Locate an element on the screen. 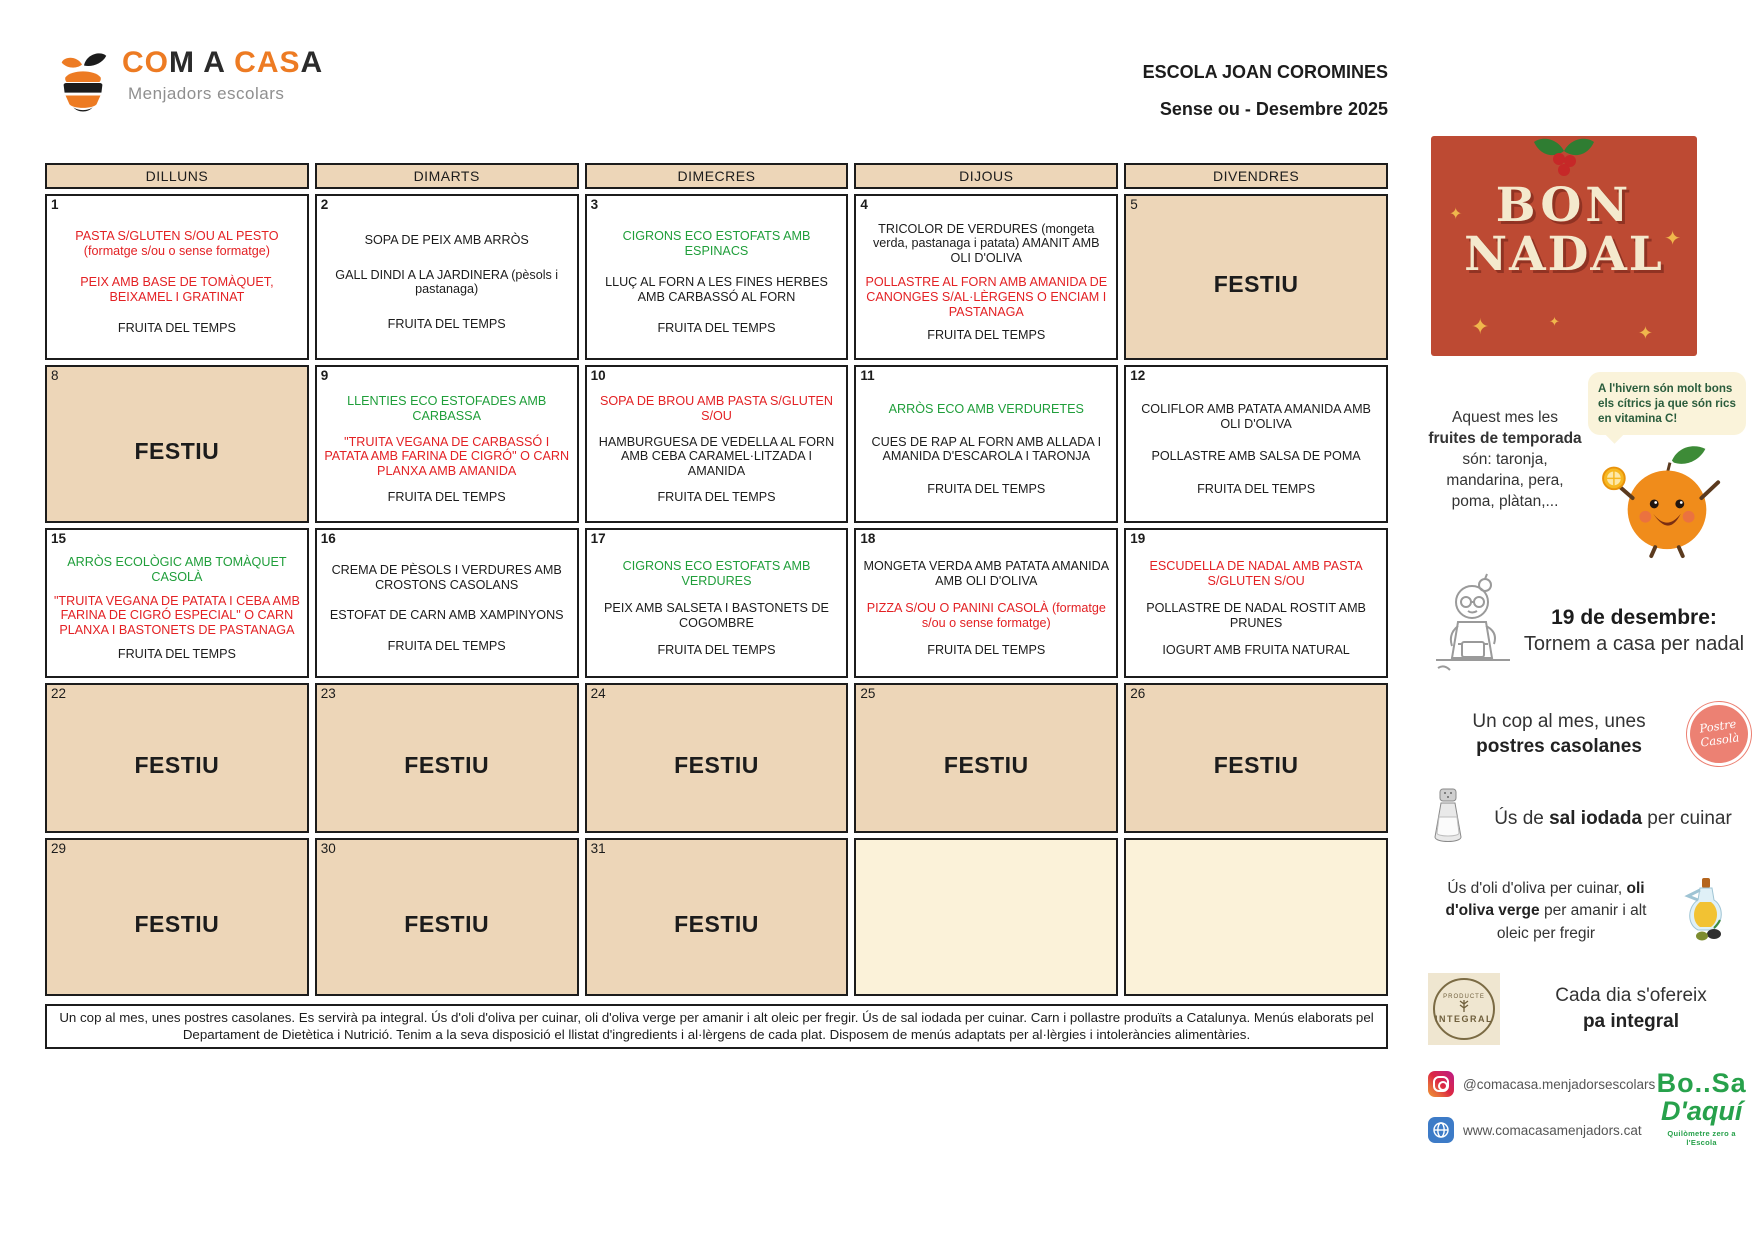  menu-item: POLLASTRE AMB SALSA DE POMA is located at coordinates (1256, 456).